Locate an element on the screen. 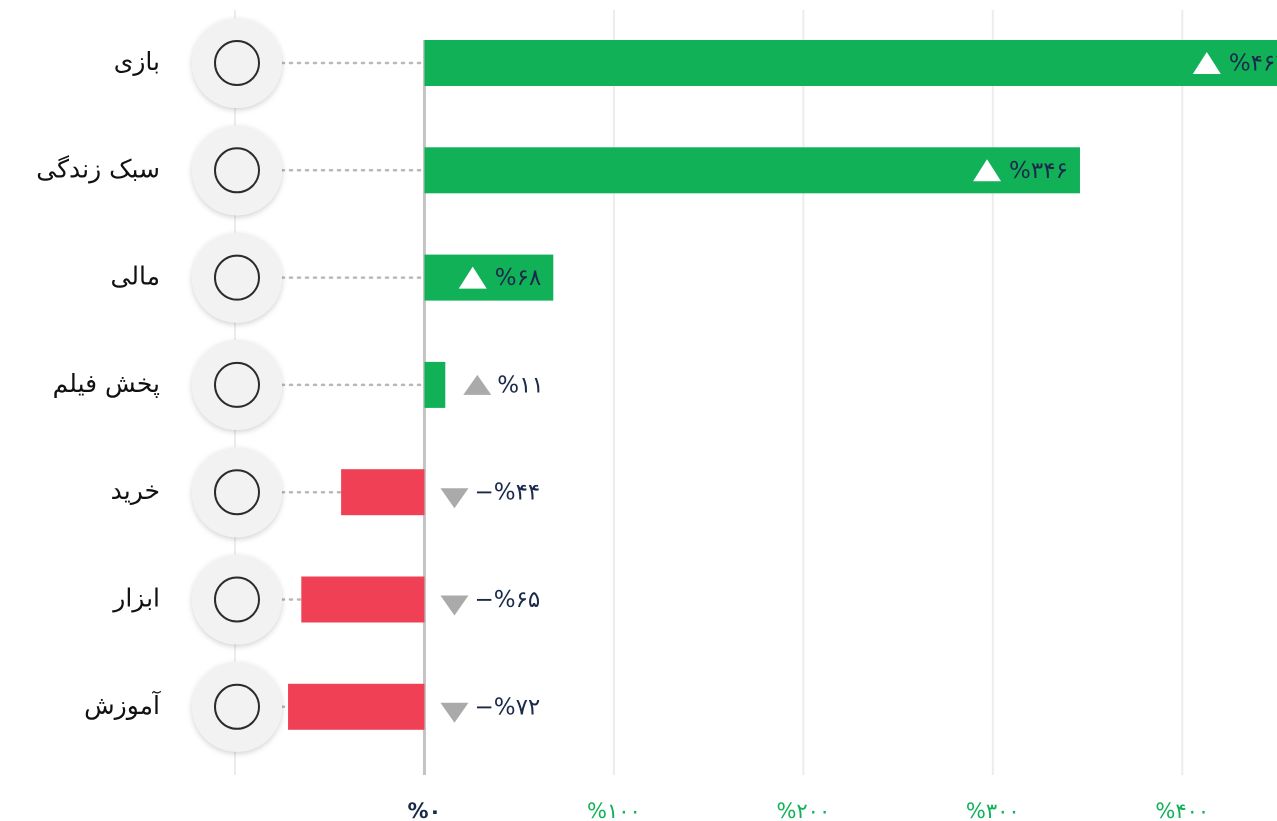 The height and width of the screenshot is (821, 1277). x-tick-label: %۰ is located at coordinates (425, 810).